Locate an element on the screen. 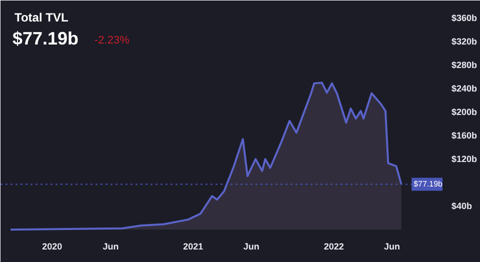  annotation: -2.23% is located at coordinates (112, 40).